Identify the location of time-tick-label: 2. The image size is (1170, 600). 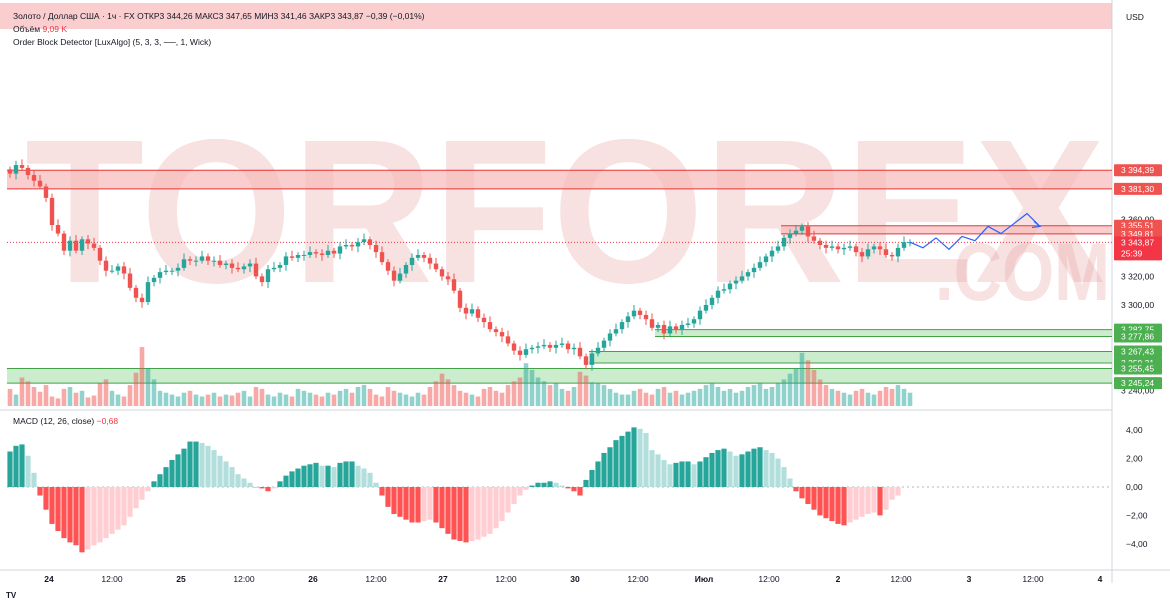
(838, 579).